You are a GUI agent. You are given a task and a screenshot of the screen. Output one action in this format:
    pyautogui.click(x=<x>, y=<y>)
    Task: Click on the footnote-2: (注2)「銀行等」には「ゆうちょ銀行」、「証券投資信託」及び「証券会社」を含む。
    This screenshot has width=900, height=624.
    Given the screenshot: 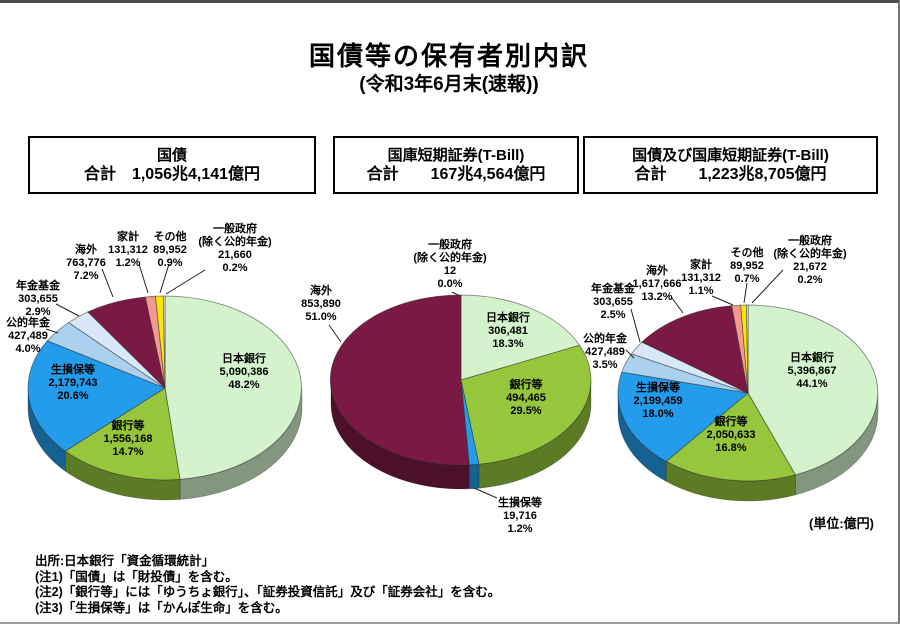 What is the action you would take?
    pyautogui.click(x=268, y=592)
    